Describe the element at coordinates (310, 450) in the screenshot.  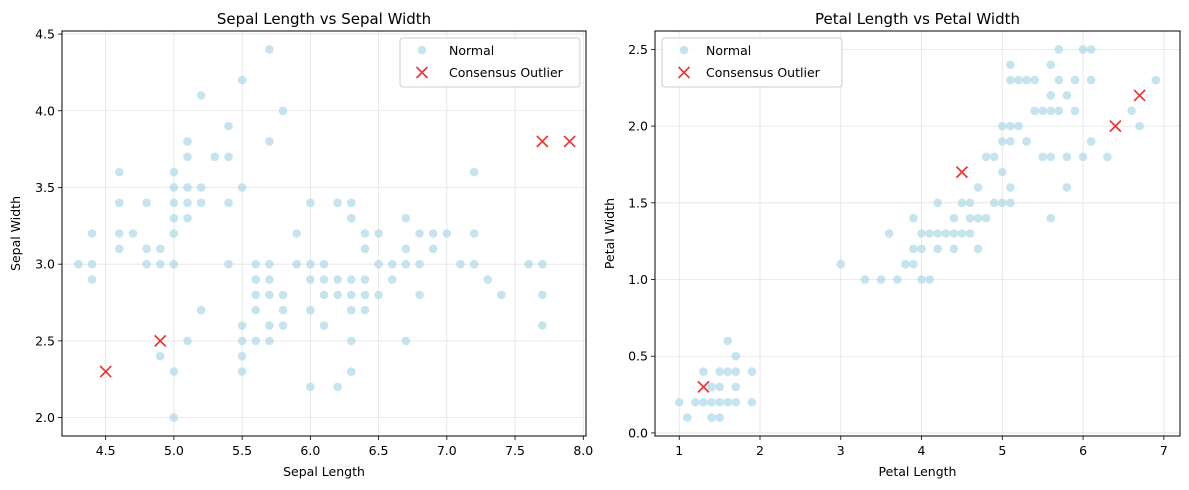
I see `x-tick-label: 6.0` at that location.